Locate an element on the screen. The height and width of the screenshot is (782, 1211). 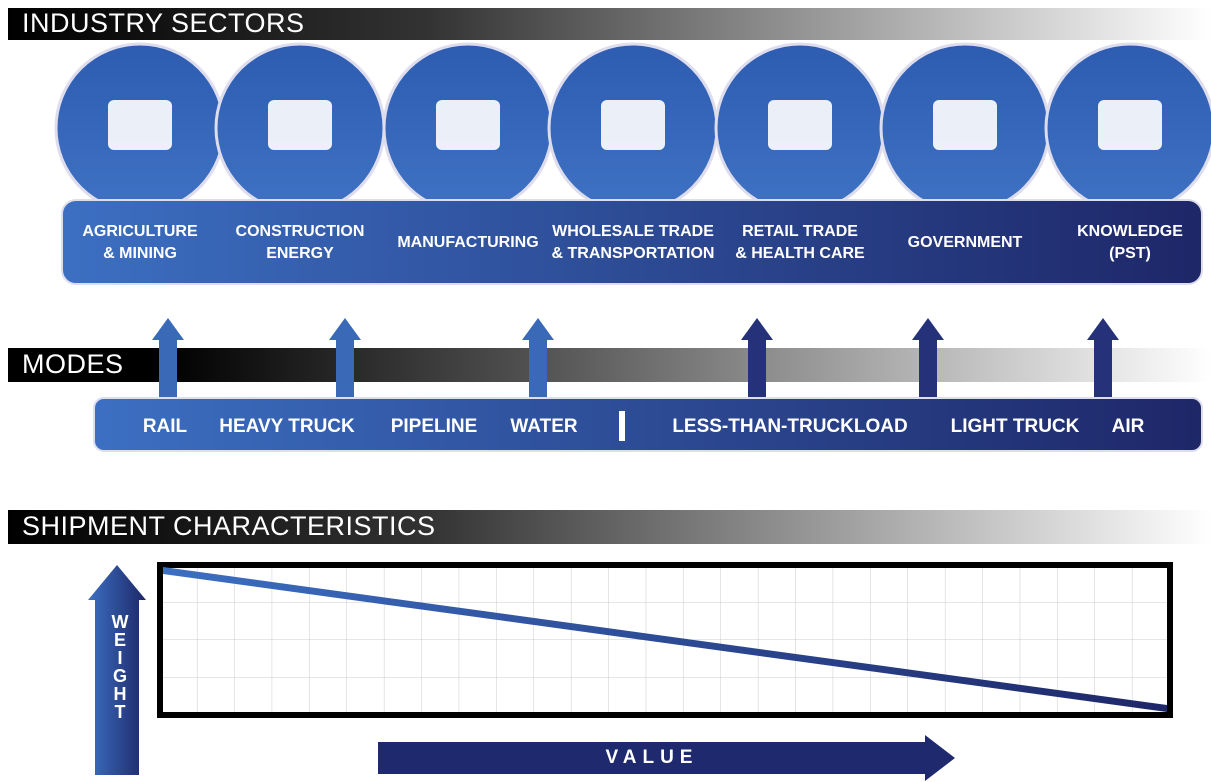
weight-arrow is located at coordinates (117, 670).